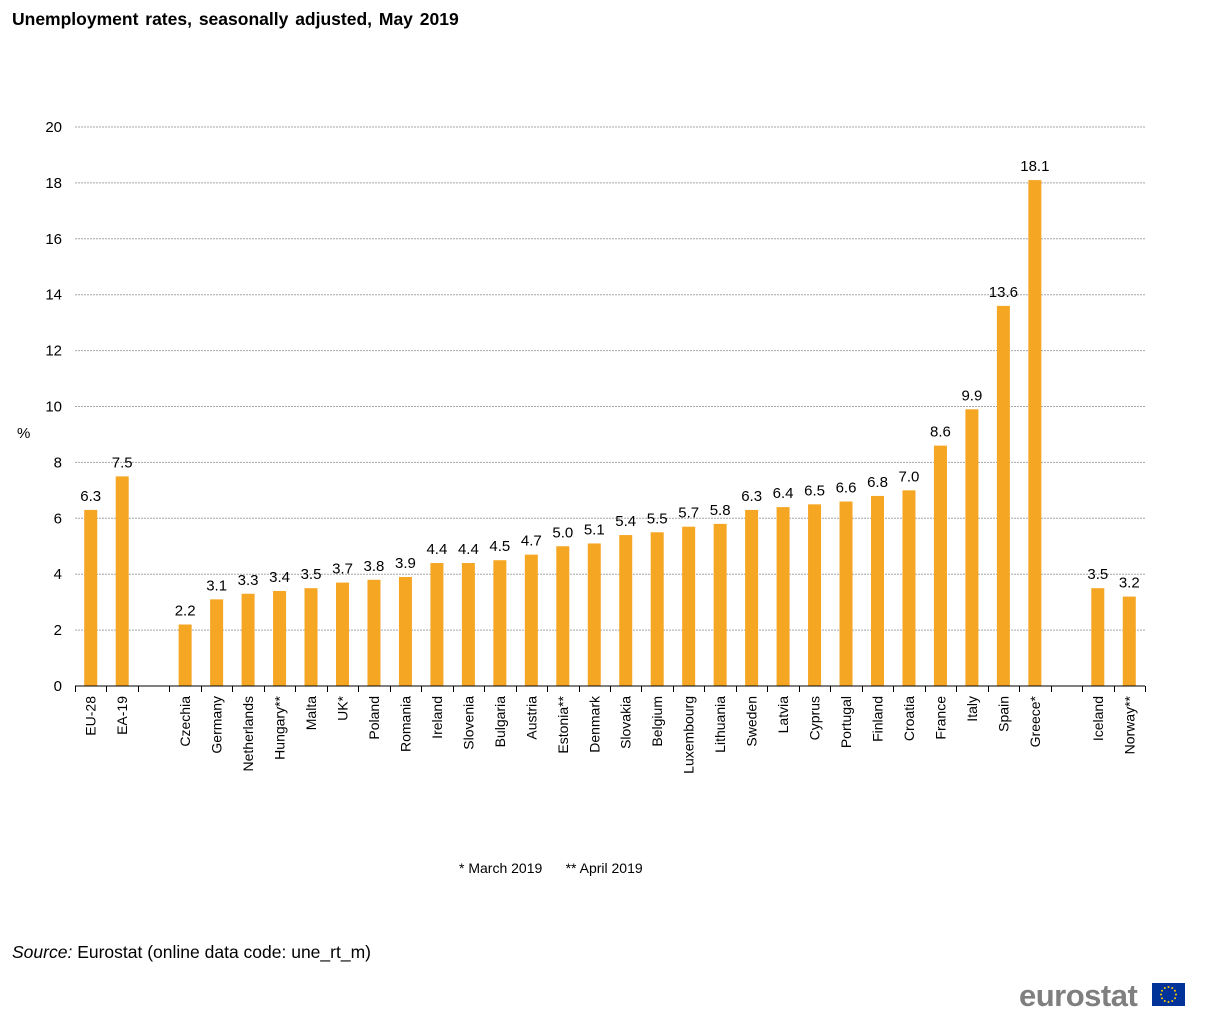 This screenshot has height=1028, width=1207. I want to click on data-label: 7.5, so click(122, 462).